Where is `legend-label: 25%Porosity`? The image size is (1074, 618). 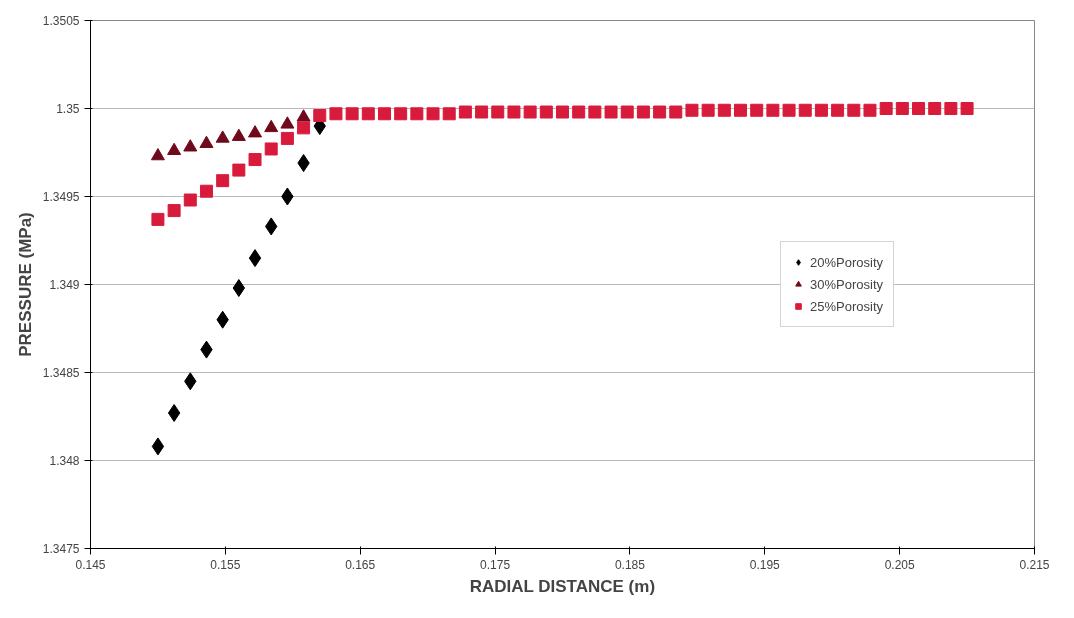 legend-label: 25%Porosity is located at coordinates (846, 306).